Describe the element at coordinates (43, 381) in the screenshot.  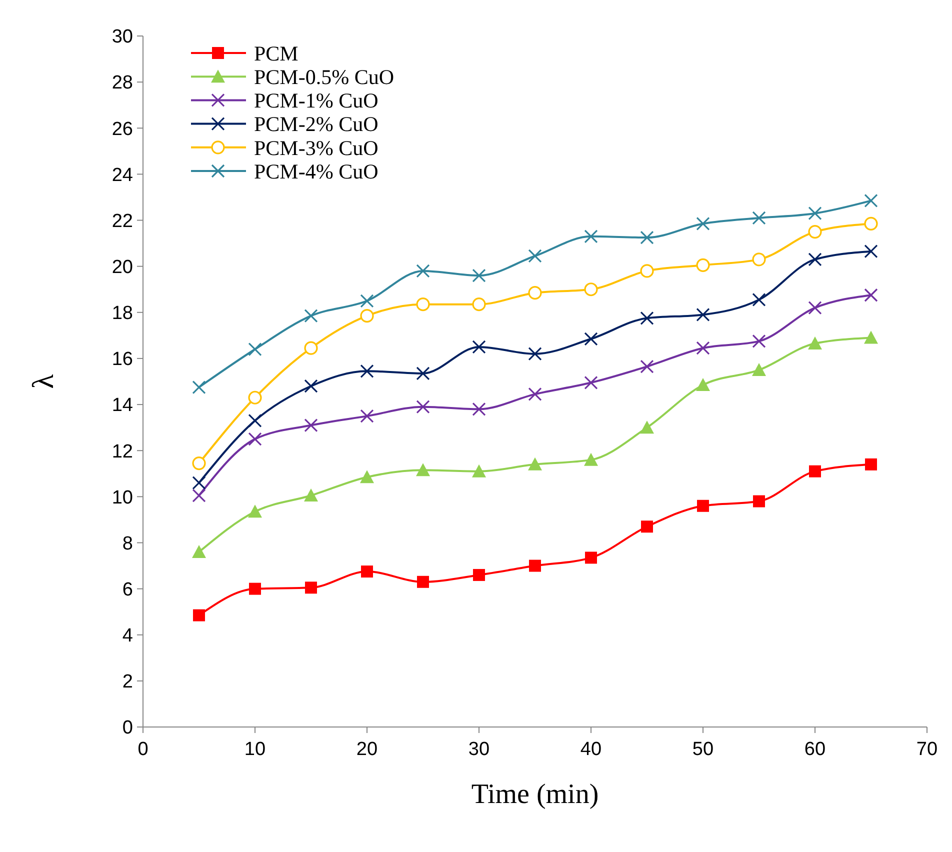
I see `y-axis-title: λ` at that location.